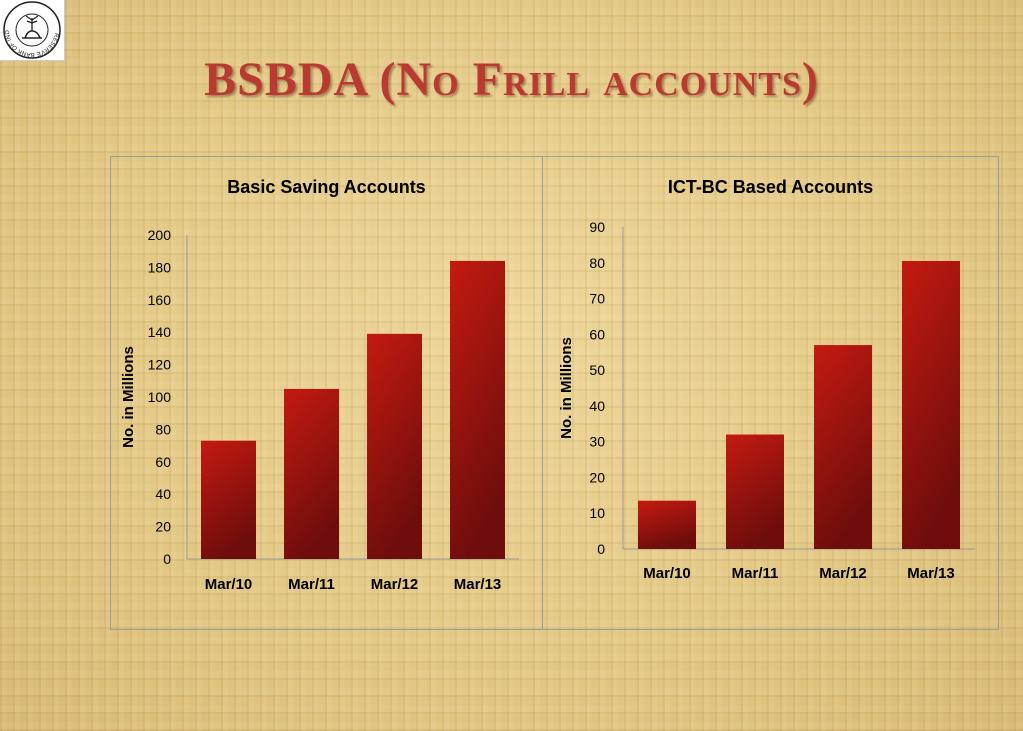  What do you see at coordinates (160, 267) in the screenshot?
I see `y-tick-label: 180` at bounding box center [160, 267].